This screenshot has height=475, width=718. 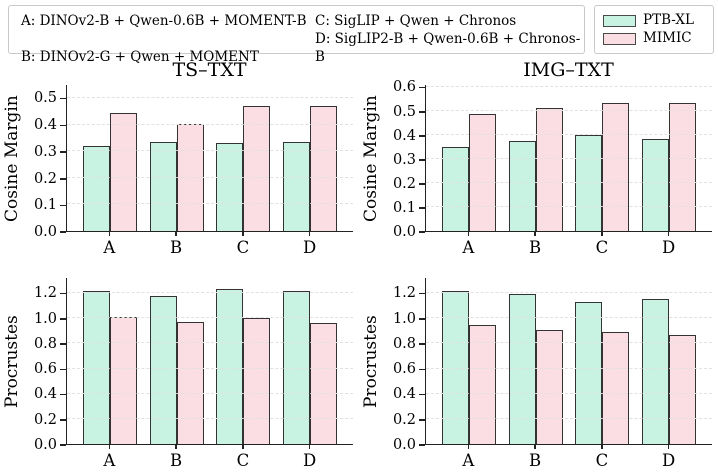 What do you see at coordinates (668, 20) in the screenshot?
I see `series-label-ptbxl: PTB-XL` at bounding box center [668, 20].